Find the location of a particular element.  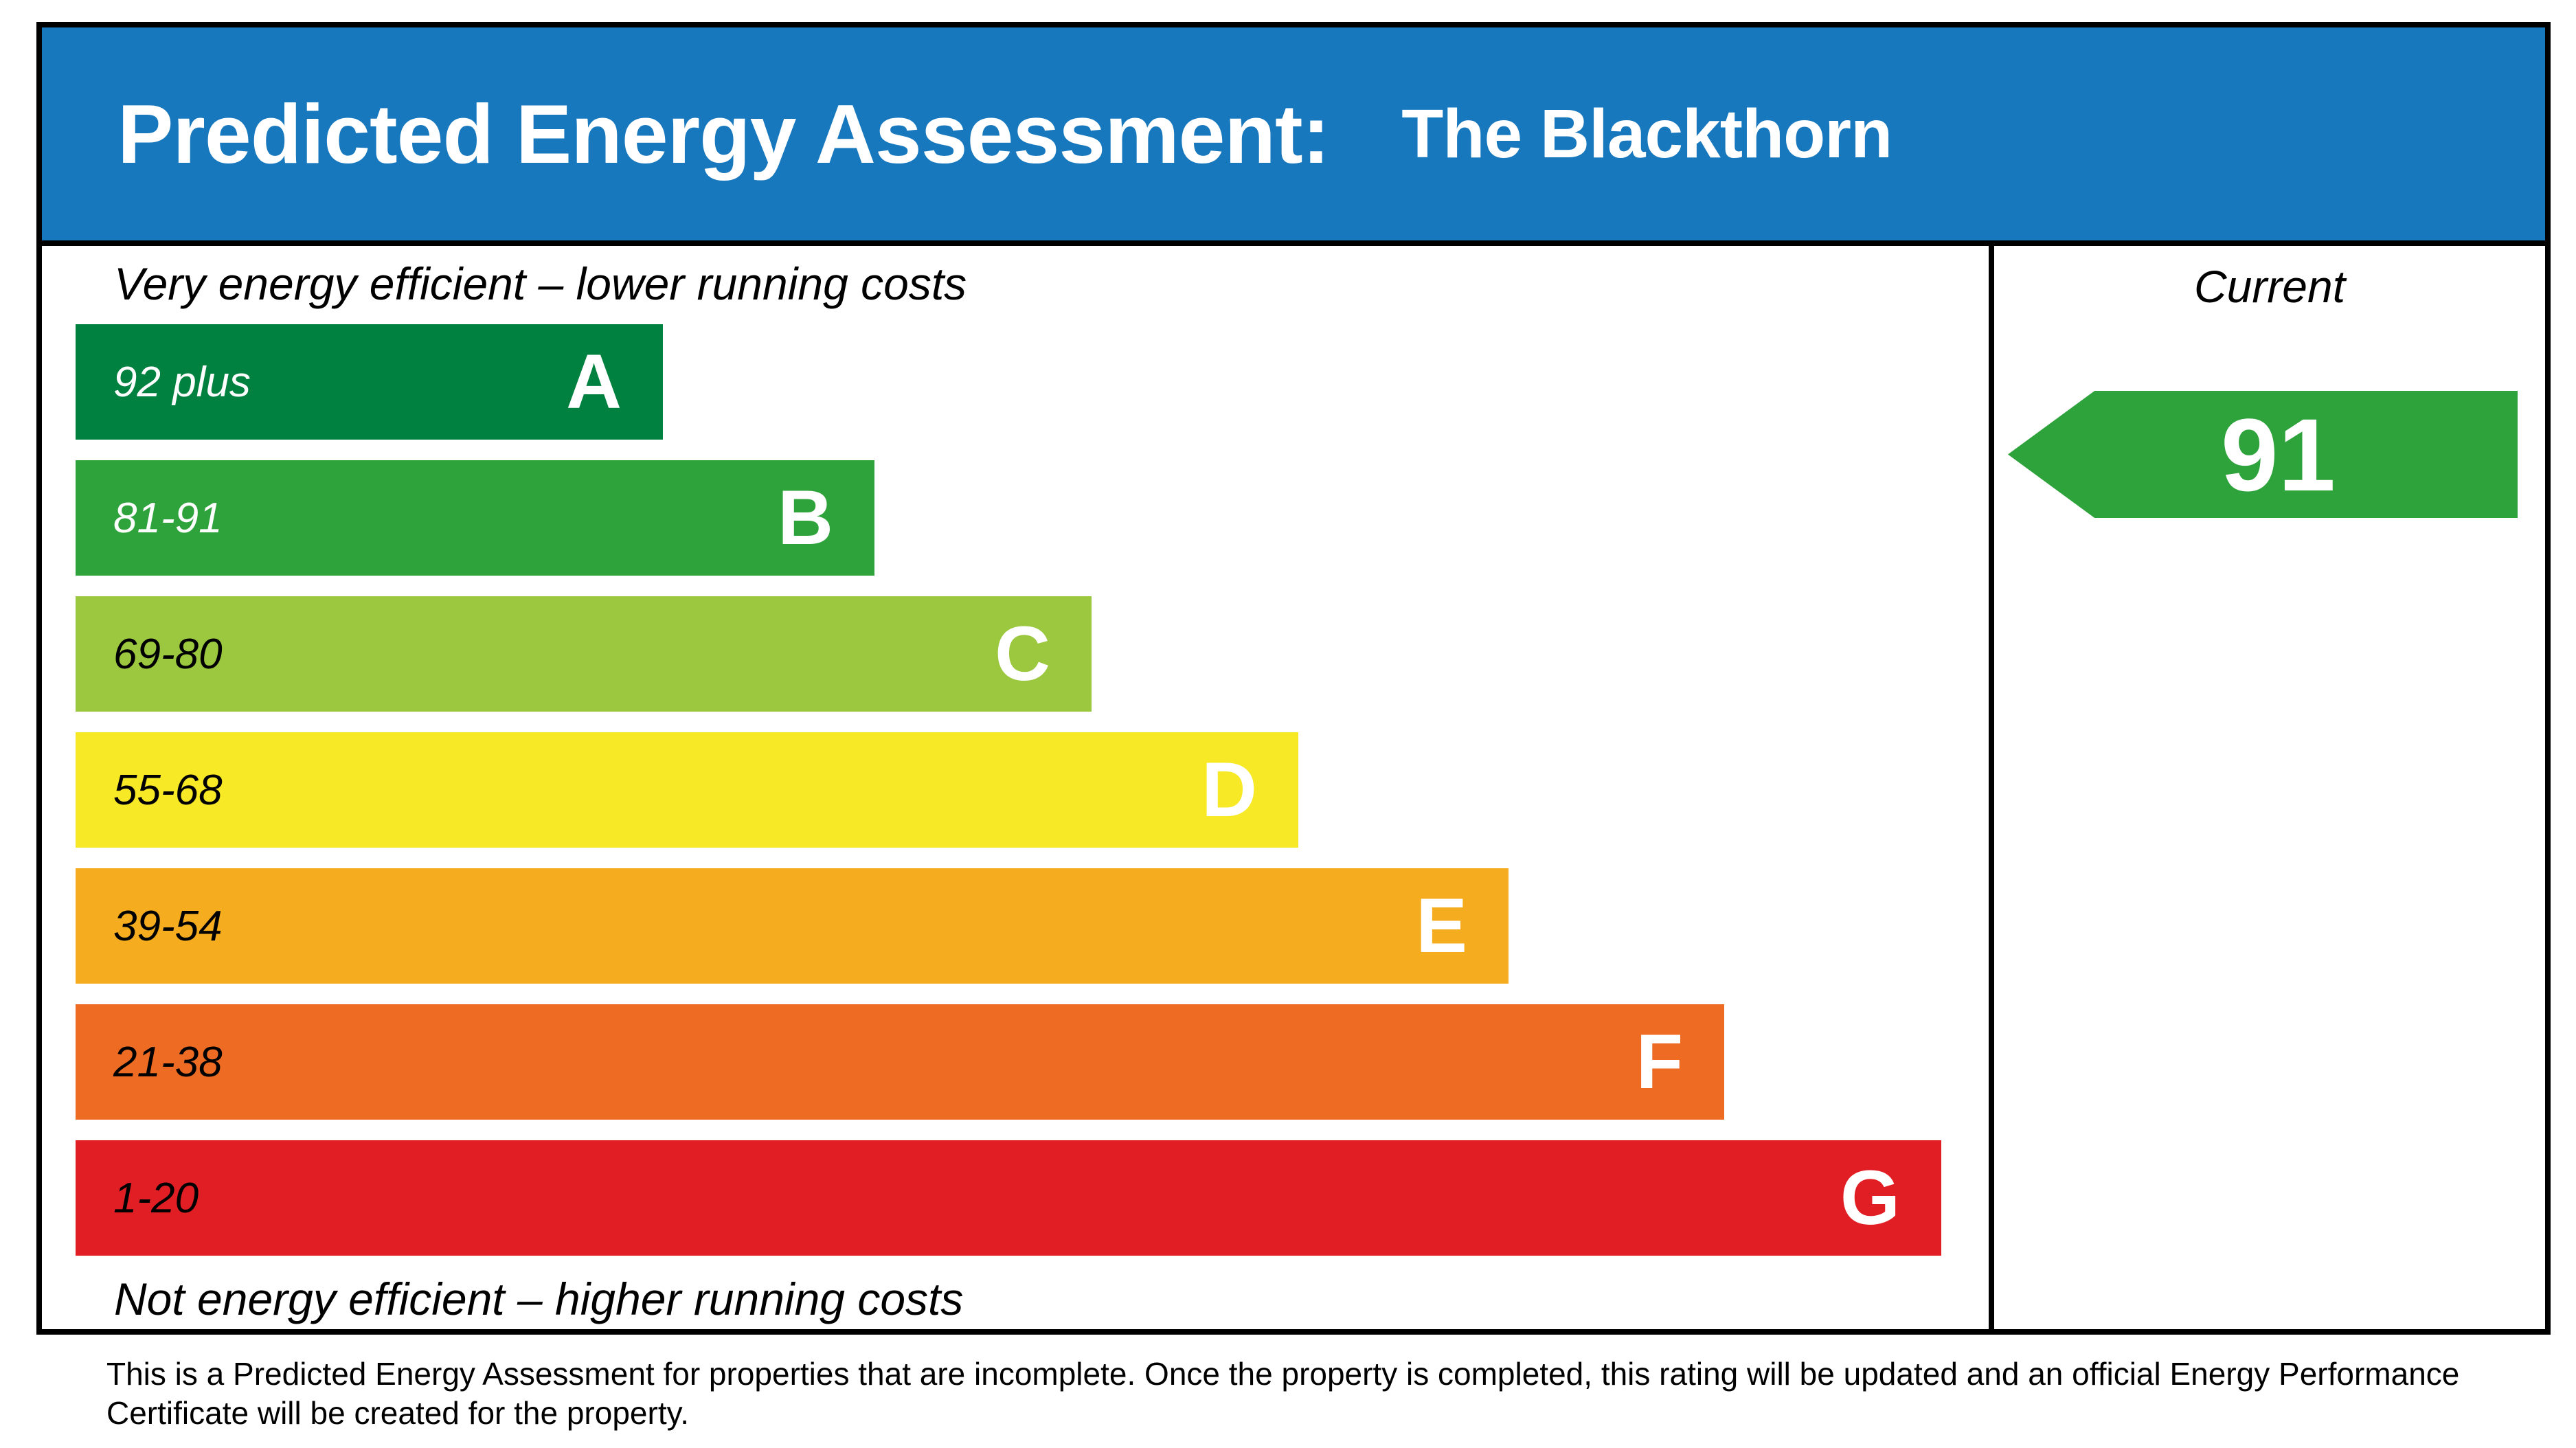

page-title: Predicted Energy Assessment: is located at coordinates (723, 134).